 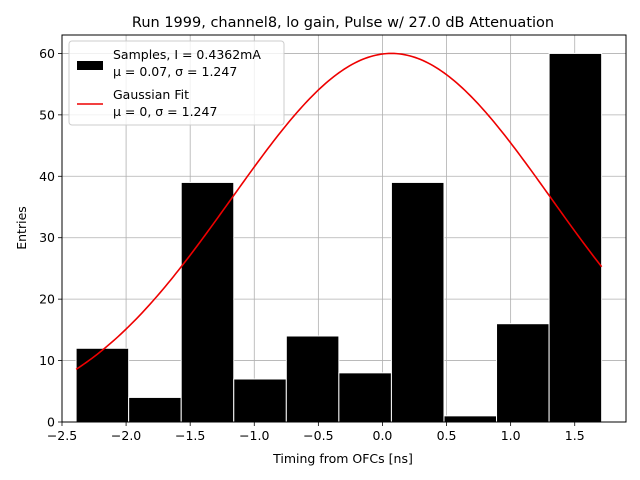 What do you see at coordinates (126, 435) in the screenshot?
I see `x-tick-label-1: −2.0` at bounding box center [126, 435].